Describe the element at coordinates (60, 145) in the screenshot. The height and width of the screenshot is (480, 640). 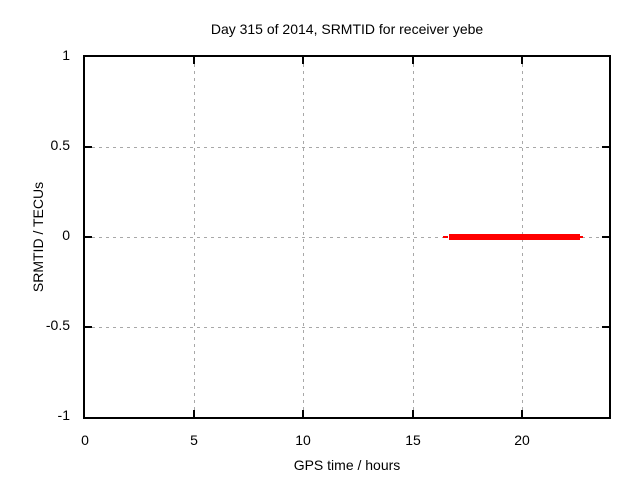
I see `y-tick-label: 0.5` at that location.